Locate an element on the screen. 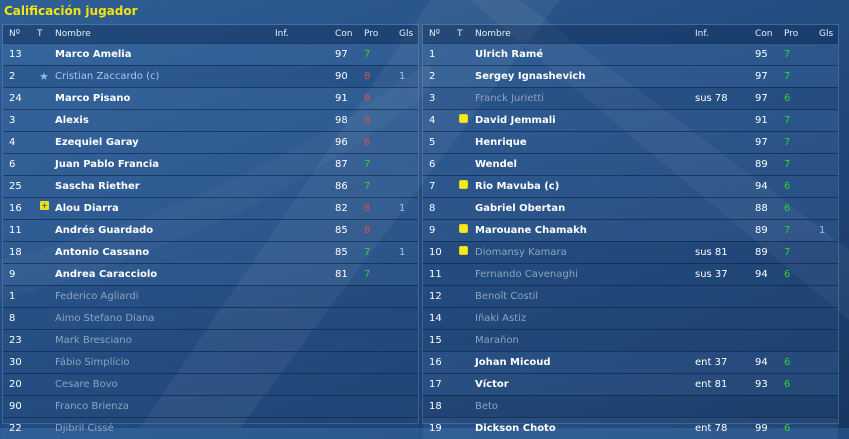 This screenshot has height=439, width=849. player-number: 18 is located at coordinates (435, 406).